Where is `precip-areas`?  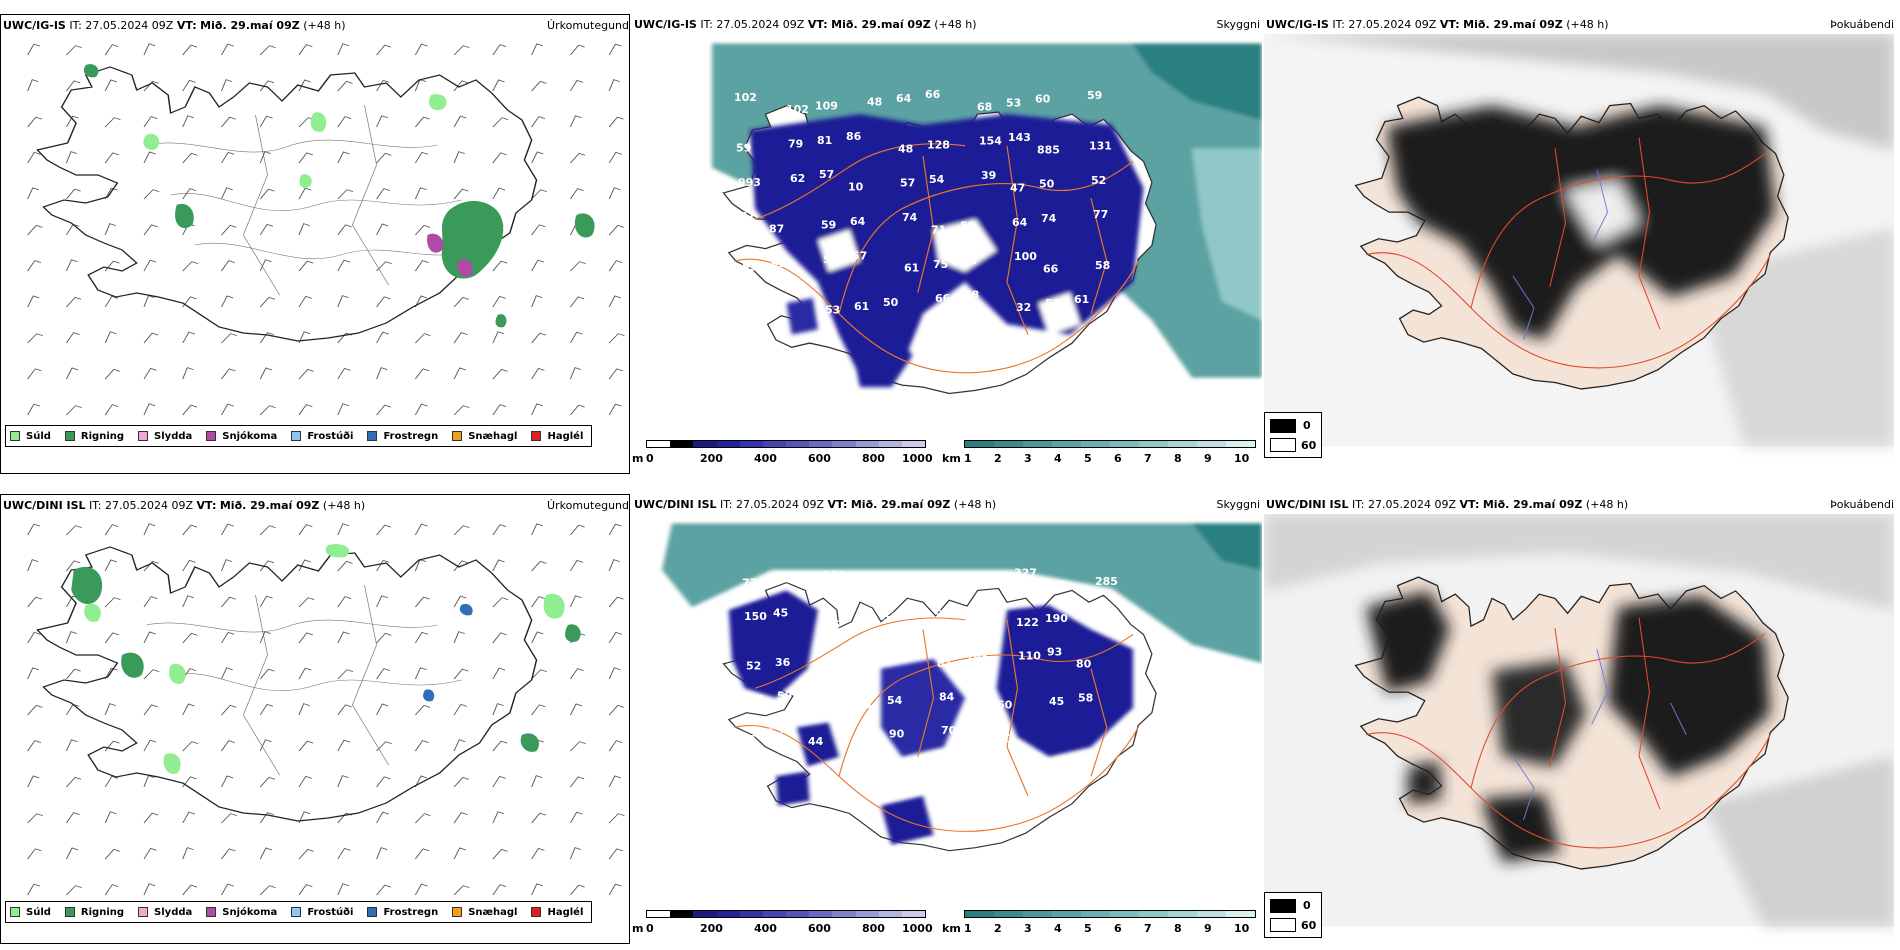 precip-areas is located at coordinates (339, 196).